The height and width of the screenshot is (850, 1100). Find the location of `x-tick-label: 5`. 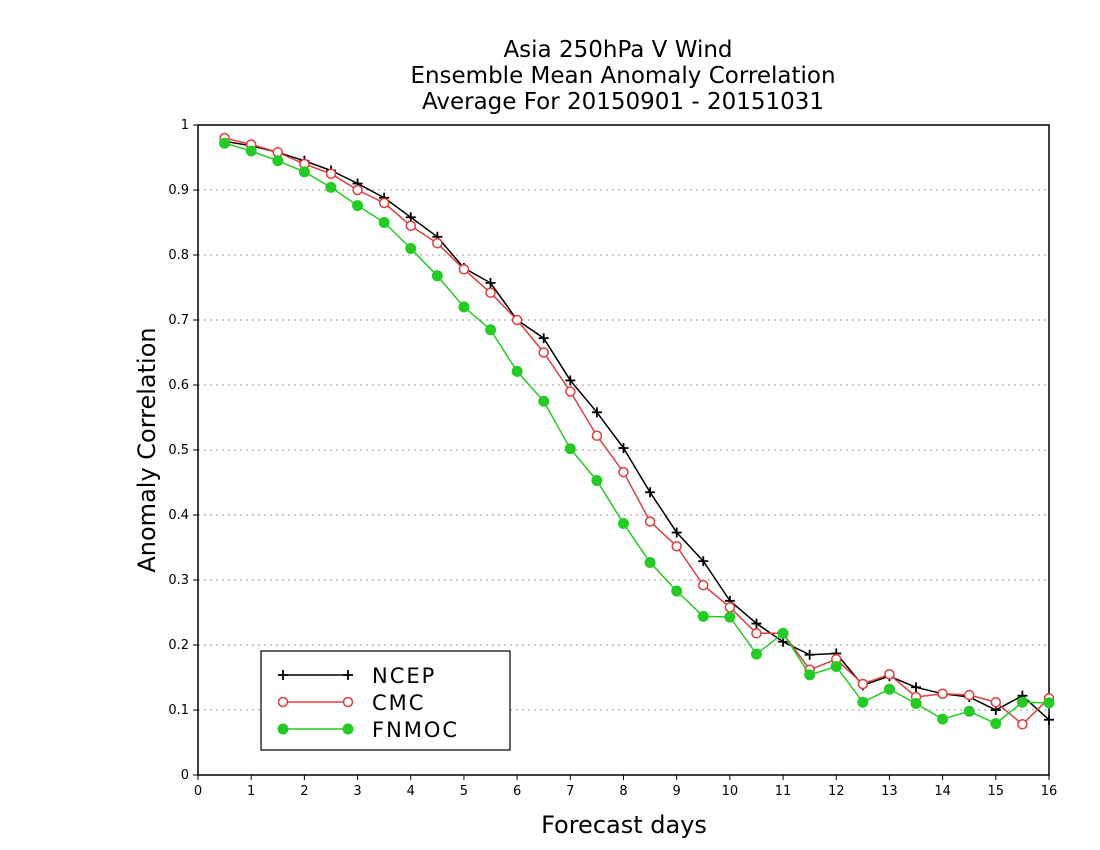

x-tick-label: 5 is located at coordinates (464, 791).